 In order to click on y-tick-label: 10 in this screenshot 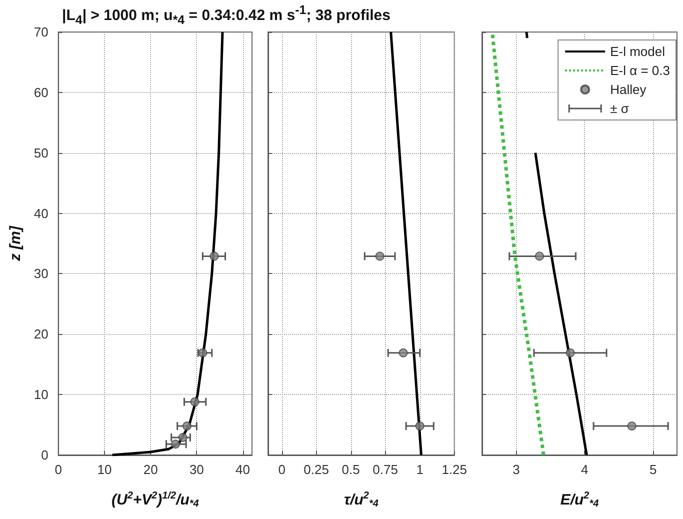, I will do `click(41, 394)`.